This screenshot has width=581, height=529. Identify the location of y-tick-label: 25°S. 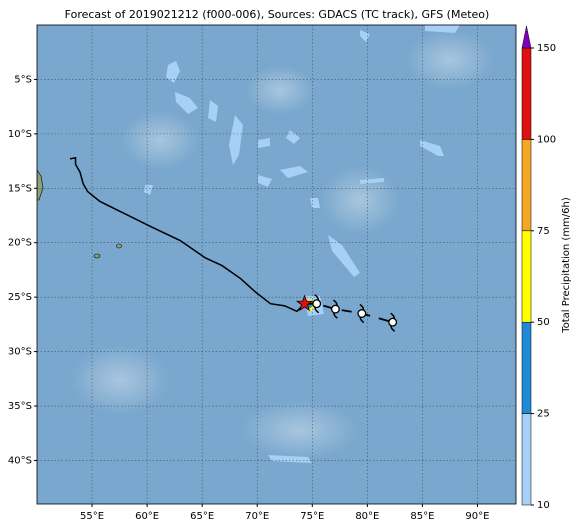
(20, 297).